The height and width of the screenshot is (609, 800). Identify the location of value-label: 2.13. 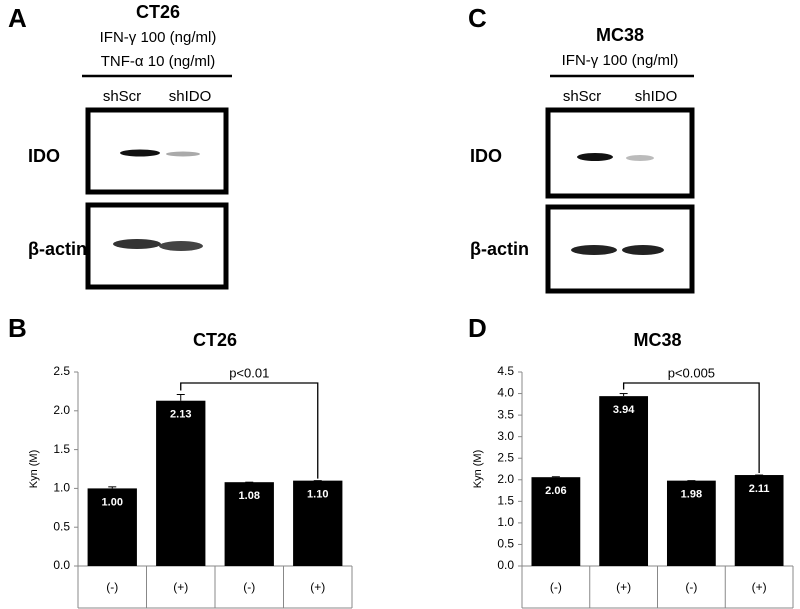
(180, 415).